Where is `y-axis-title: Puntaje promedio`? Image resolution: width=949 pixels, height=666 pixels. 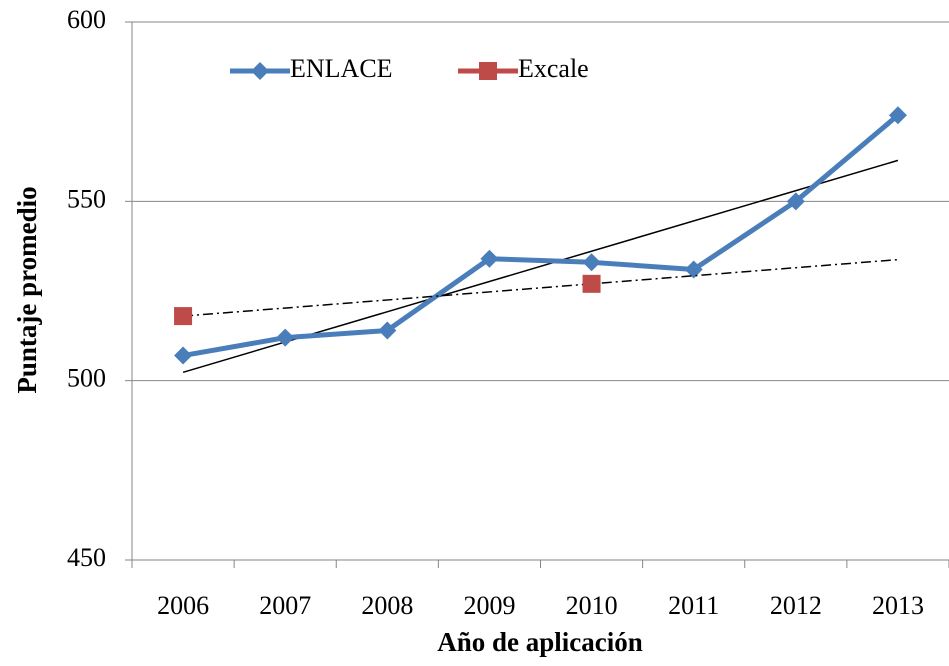 y-axis-title: Puntaje promedio is located at coordinates (27, 289).